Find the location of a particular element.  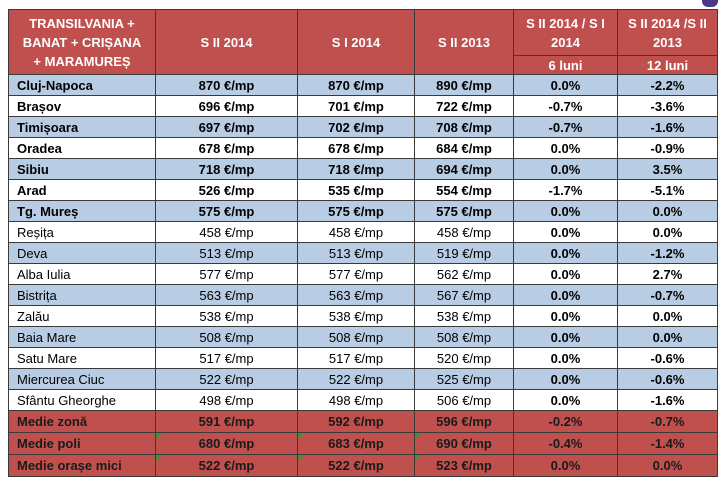

price-s2-2013-cell: 554 €/mp is located at coordinates (464, 190).